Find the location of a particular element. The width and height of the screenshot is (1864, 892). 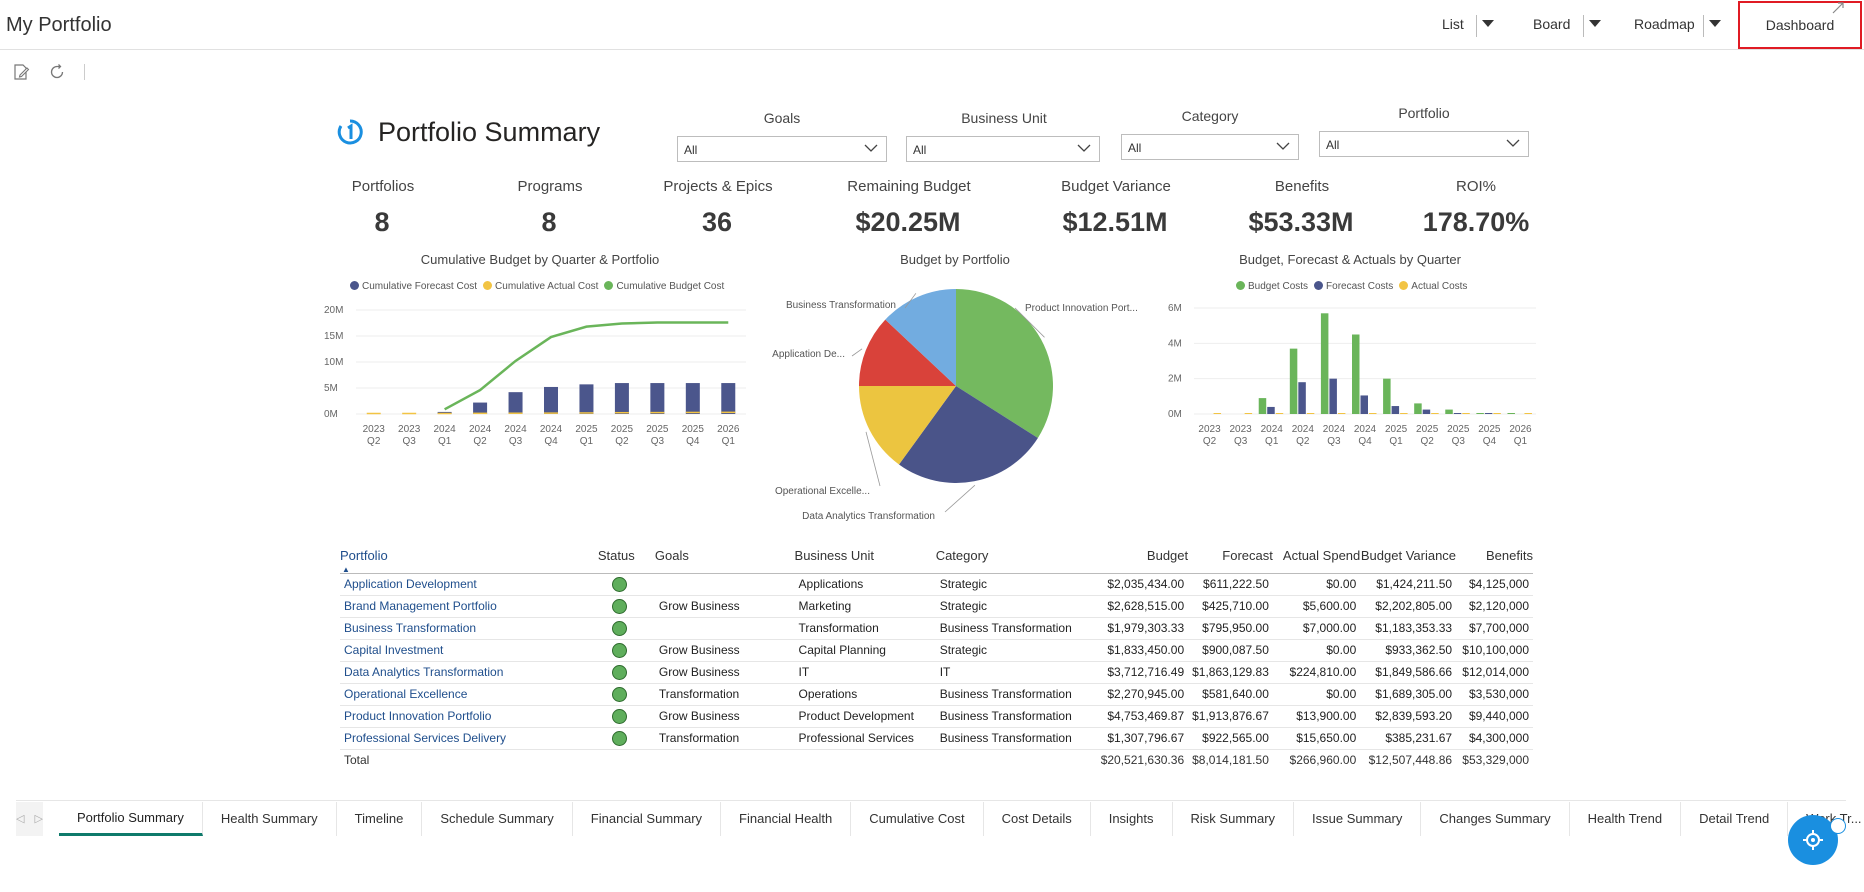

edit-icon is located at coordinates (21, 72).